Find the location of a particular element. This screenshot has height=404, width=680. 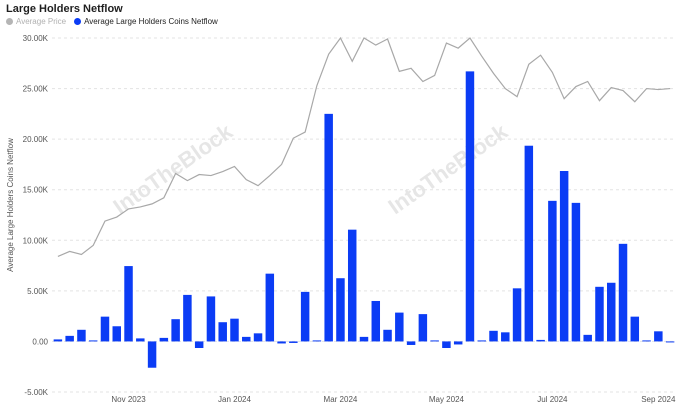

y-tick-label: 15.00K is located at coordinates (36, 190).